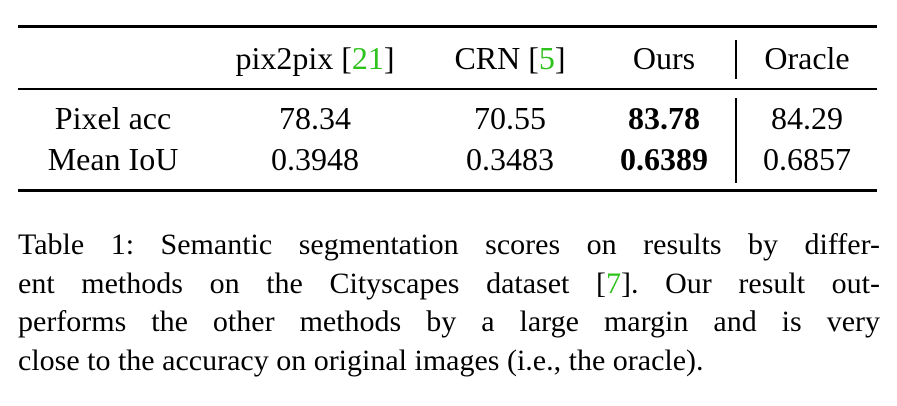 The image size is (897, 406). Describe the element at coordinates (546, 58) in the screenshot. I see `citation-link: 5` at that location.